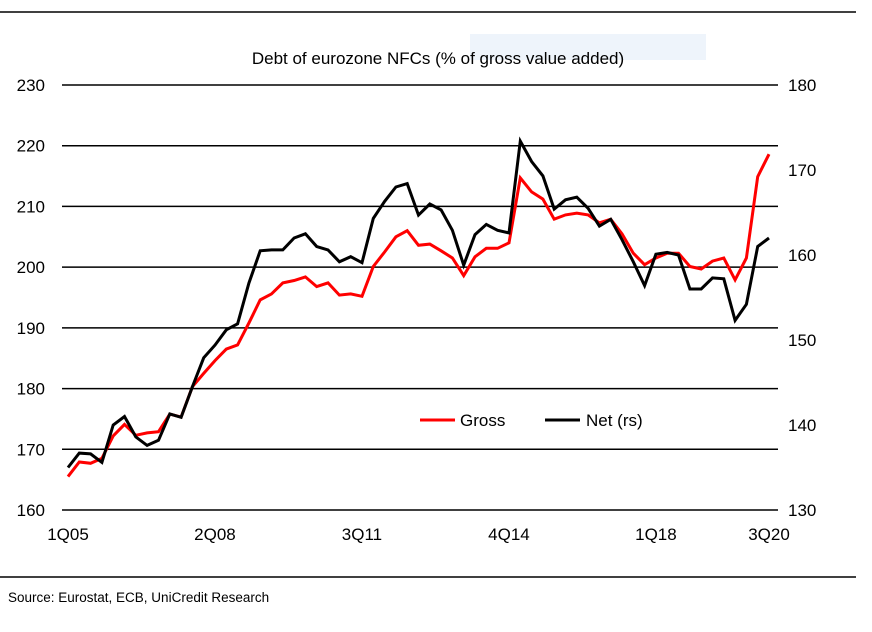 The height and width of the screenshot is (632, 872). Describe the element at coordinates (614, 420) in the screenshot. I see `legend-label-net: Net (rs)` at that location.